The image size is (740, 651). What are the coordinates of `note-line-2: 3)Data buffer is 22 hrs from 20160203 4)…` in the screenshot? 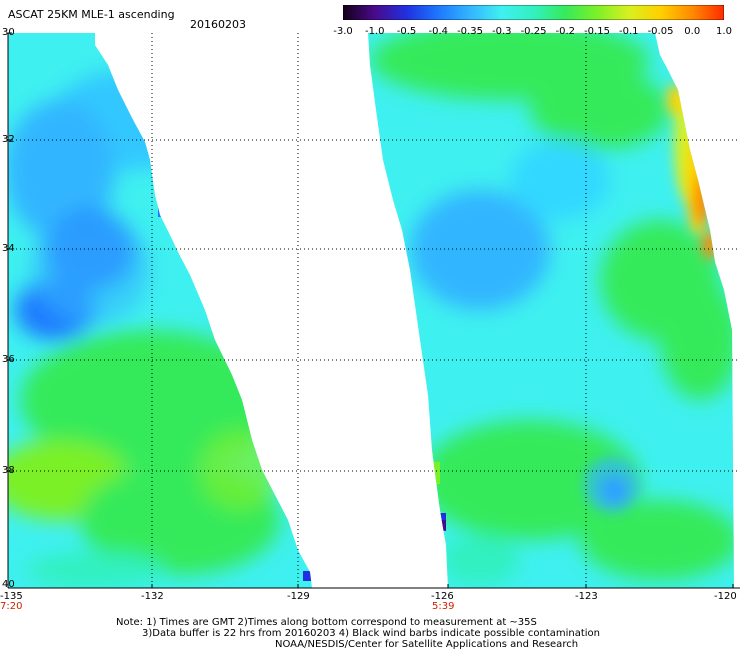 It's located at (371, 633).